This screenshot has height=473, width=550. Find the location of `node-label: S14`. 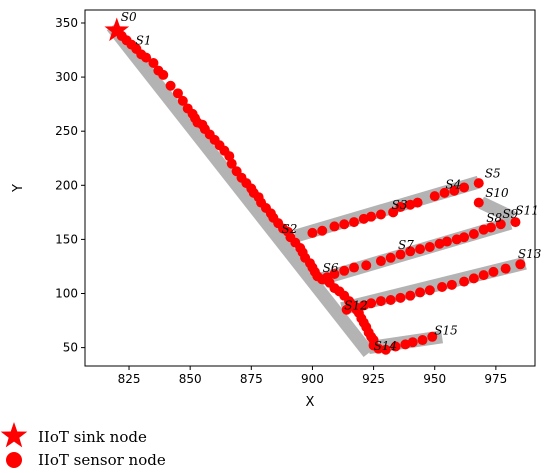

node-label: S14 is located at coordinates (386, 346).